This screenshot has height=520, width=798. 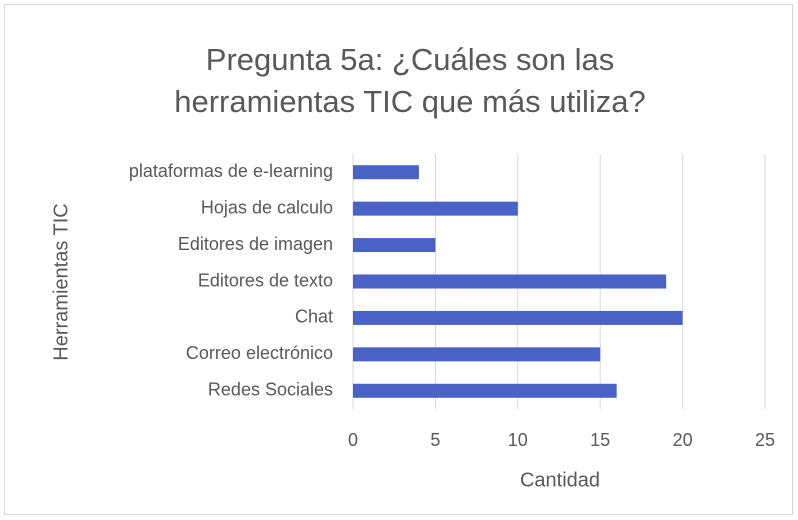 I want to click on chart-title: herramientas TIC que más utiliza?, so click(x=410, y=101).